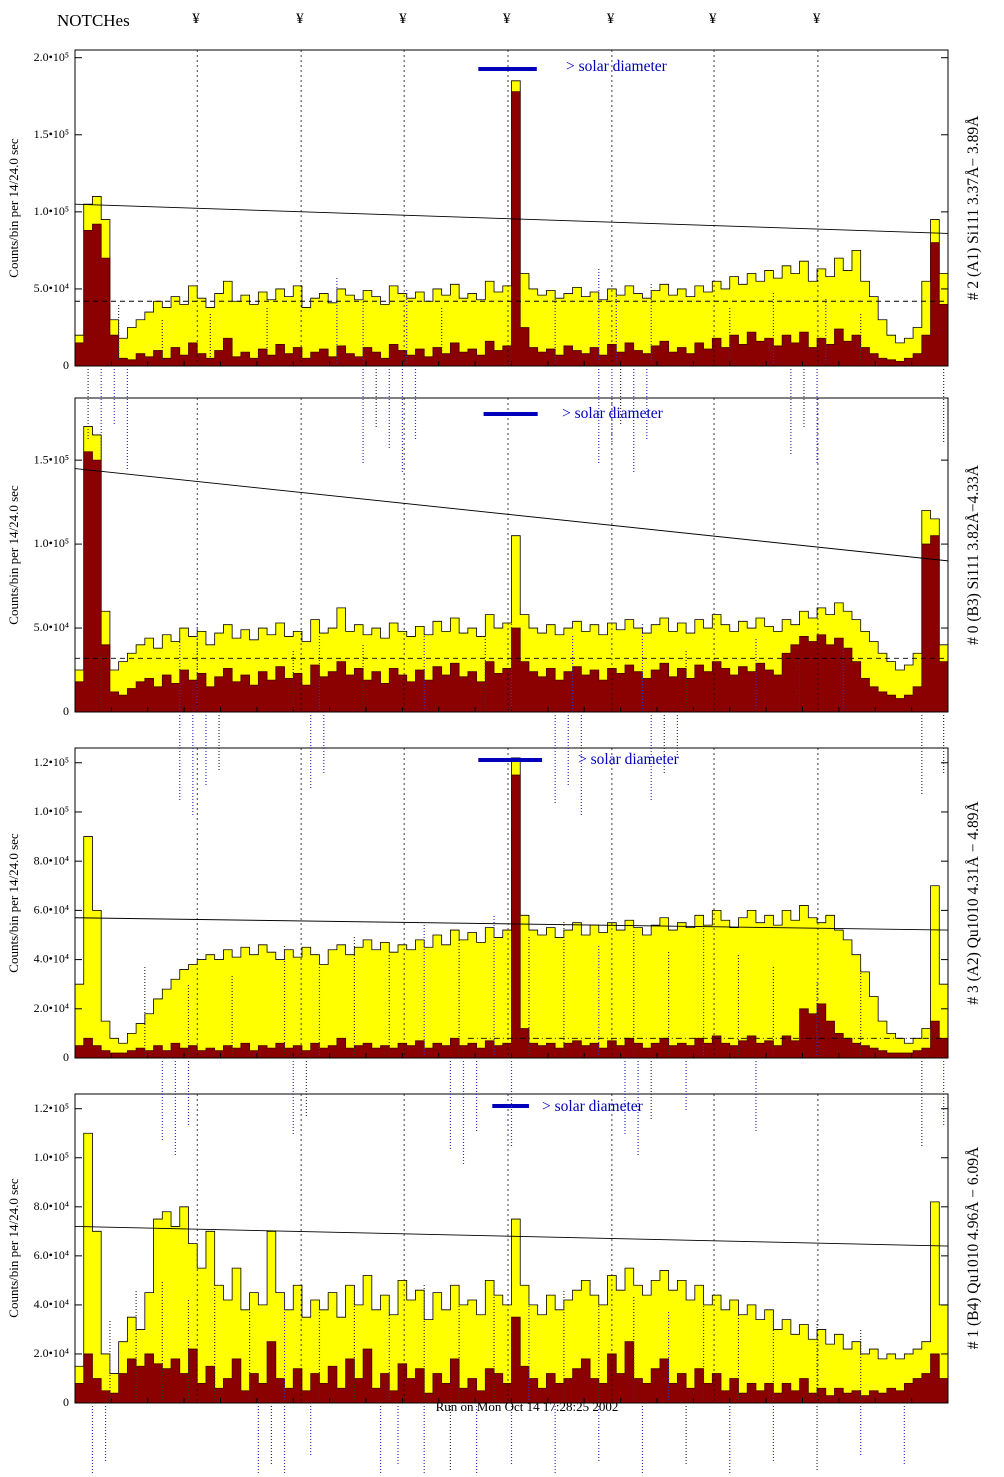 Image resolution: width=1004 pixels, height=1477 pixels. I want to click on y-axis-label-panel-2: Counts/bin per 14/24.0 sec, so click(13, 555).